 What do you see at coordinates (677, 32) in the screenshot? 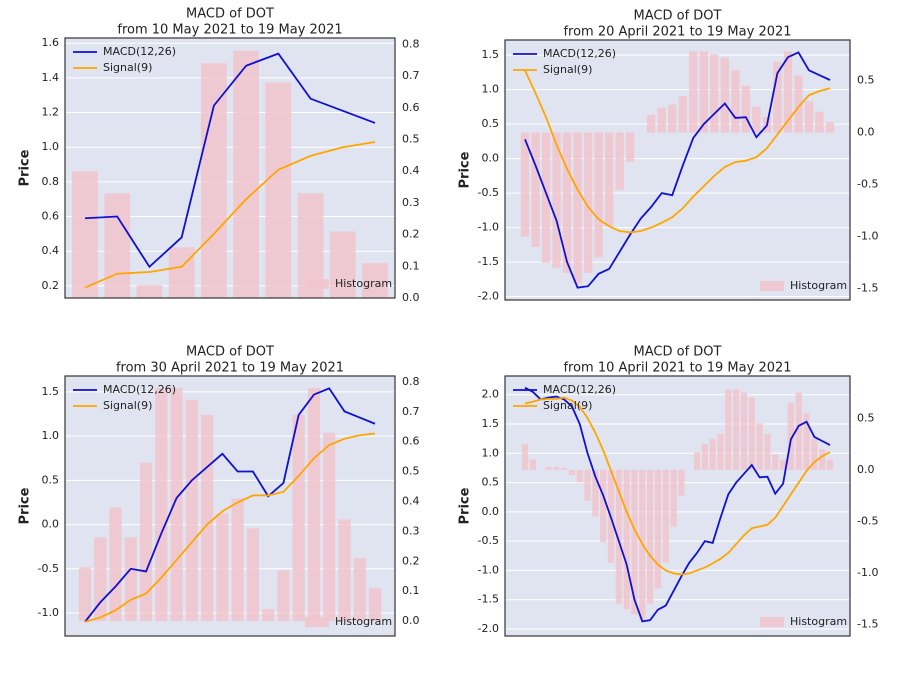
I see `chart-subtitle: from 20 April 2021 to 19 May 2021` at bounding box center [677, 32].